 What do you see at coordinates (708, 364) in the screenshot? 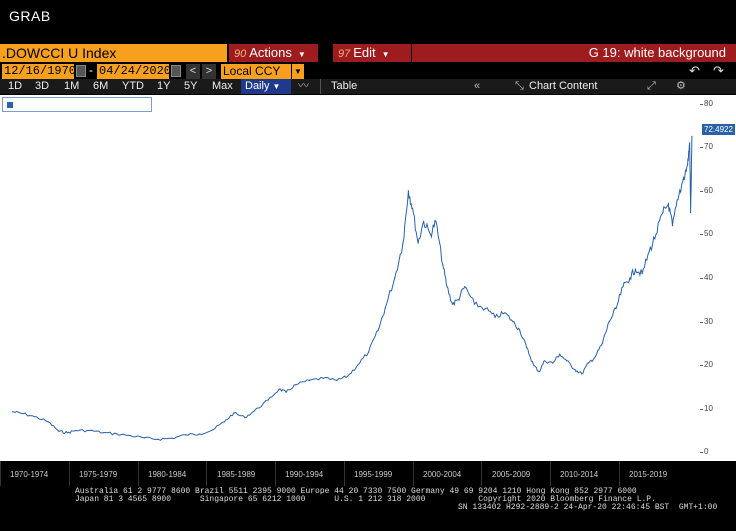
I see `y-tick-label: 20` at bounding box center [708, 364].